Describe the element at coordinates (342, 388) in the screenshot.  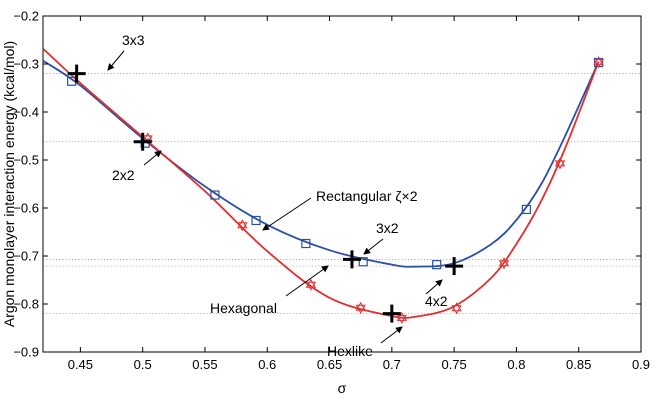
I see `x-axis-label: σ` at that location.